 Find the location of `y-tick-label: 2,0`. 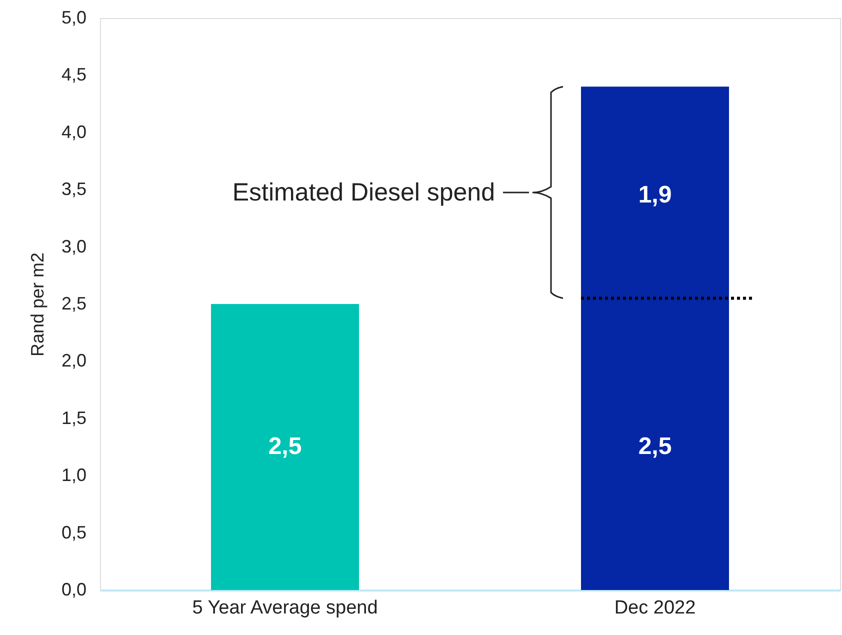

y-tick-label: 2,0 is located at coordinates (73, 360).